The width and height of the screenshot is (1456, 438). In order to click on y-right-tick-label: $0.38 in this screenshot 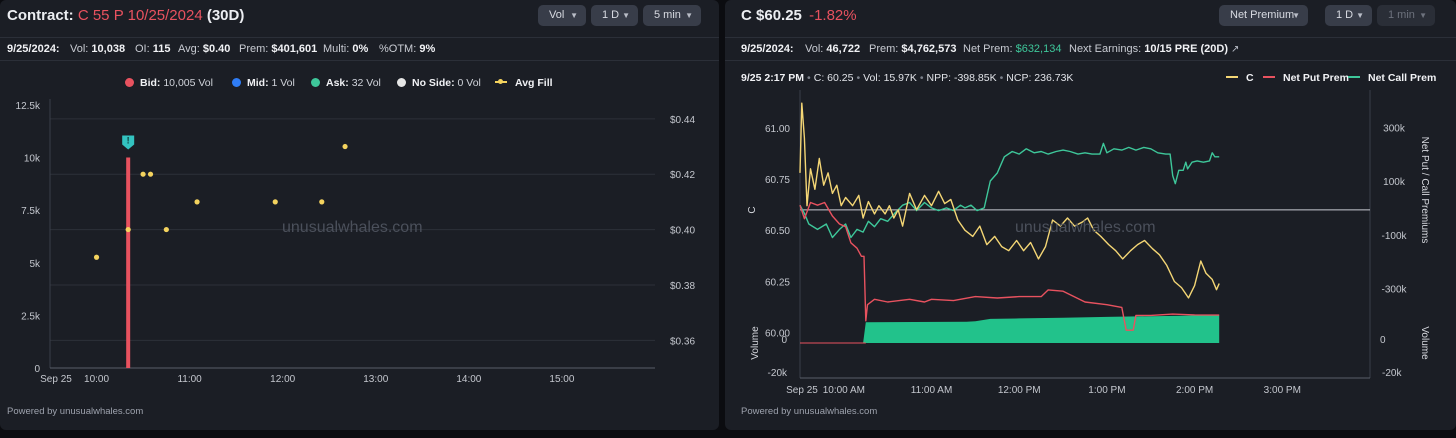, I will do `click(682, 286)`.